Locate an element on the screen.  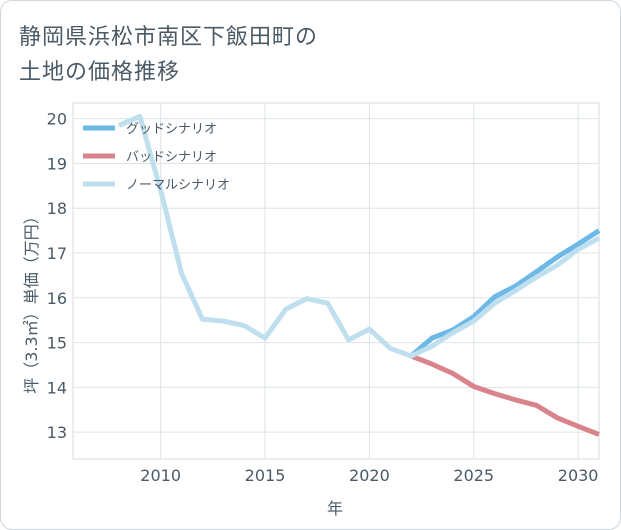
y-tick-label: 15 is located at coordinates (57, 343).